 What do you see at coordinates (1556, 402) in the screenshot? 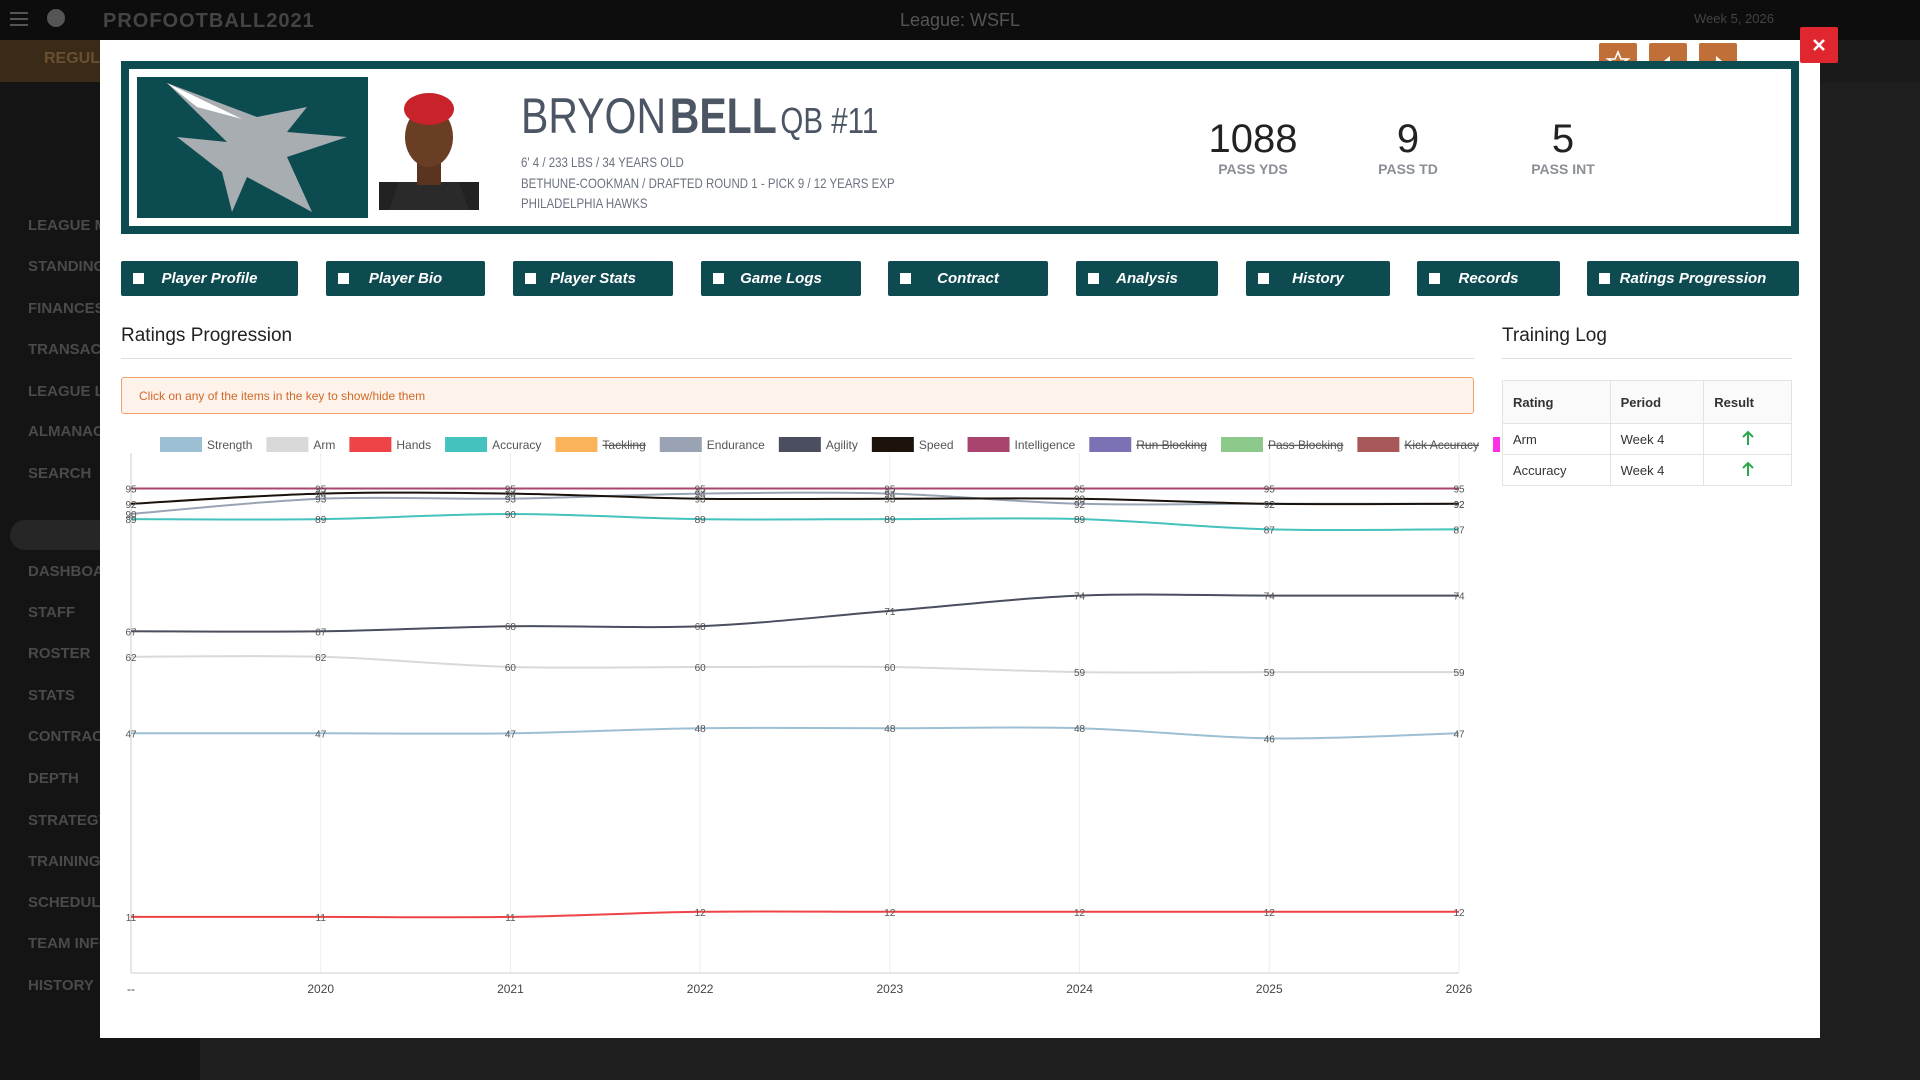
I see `column-header: Rating` at bounding box center [1556, 402].